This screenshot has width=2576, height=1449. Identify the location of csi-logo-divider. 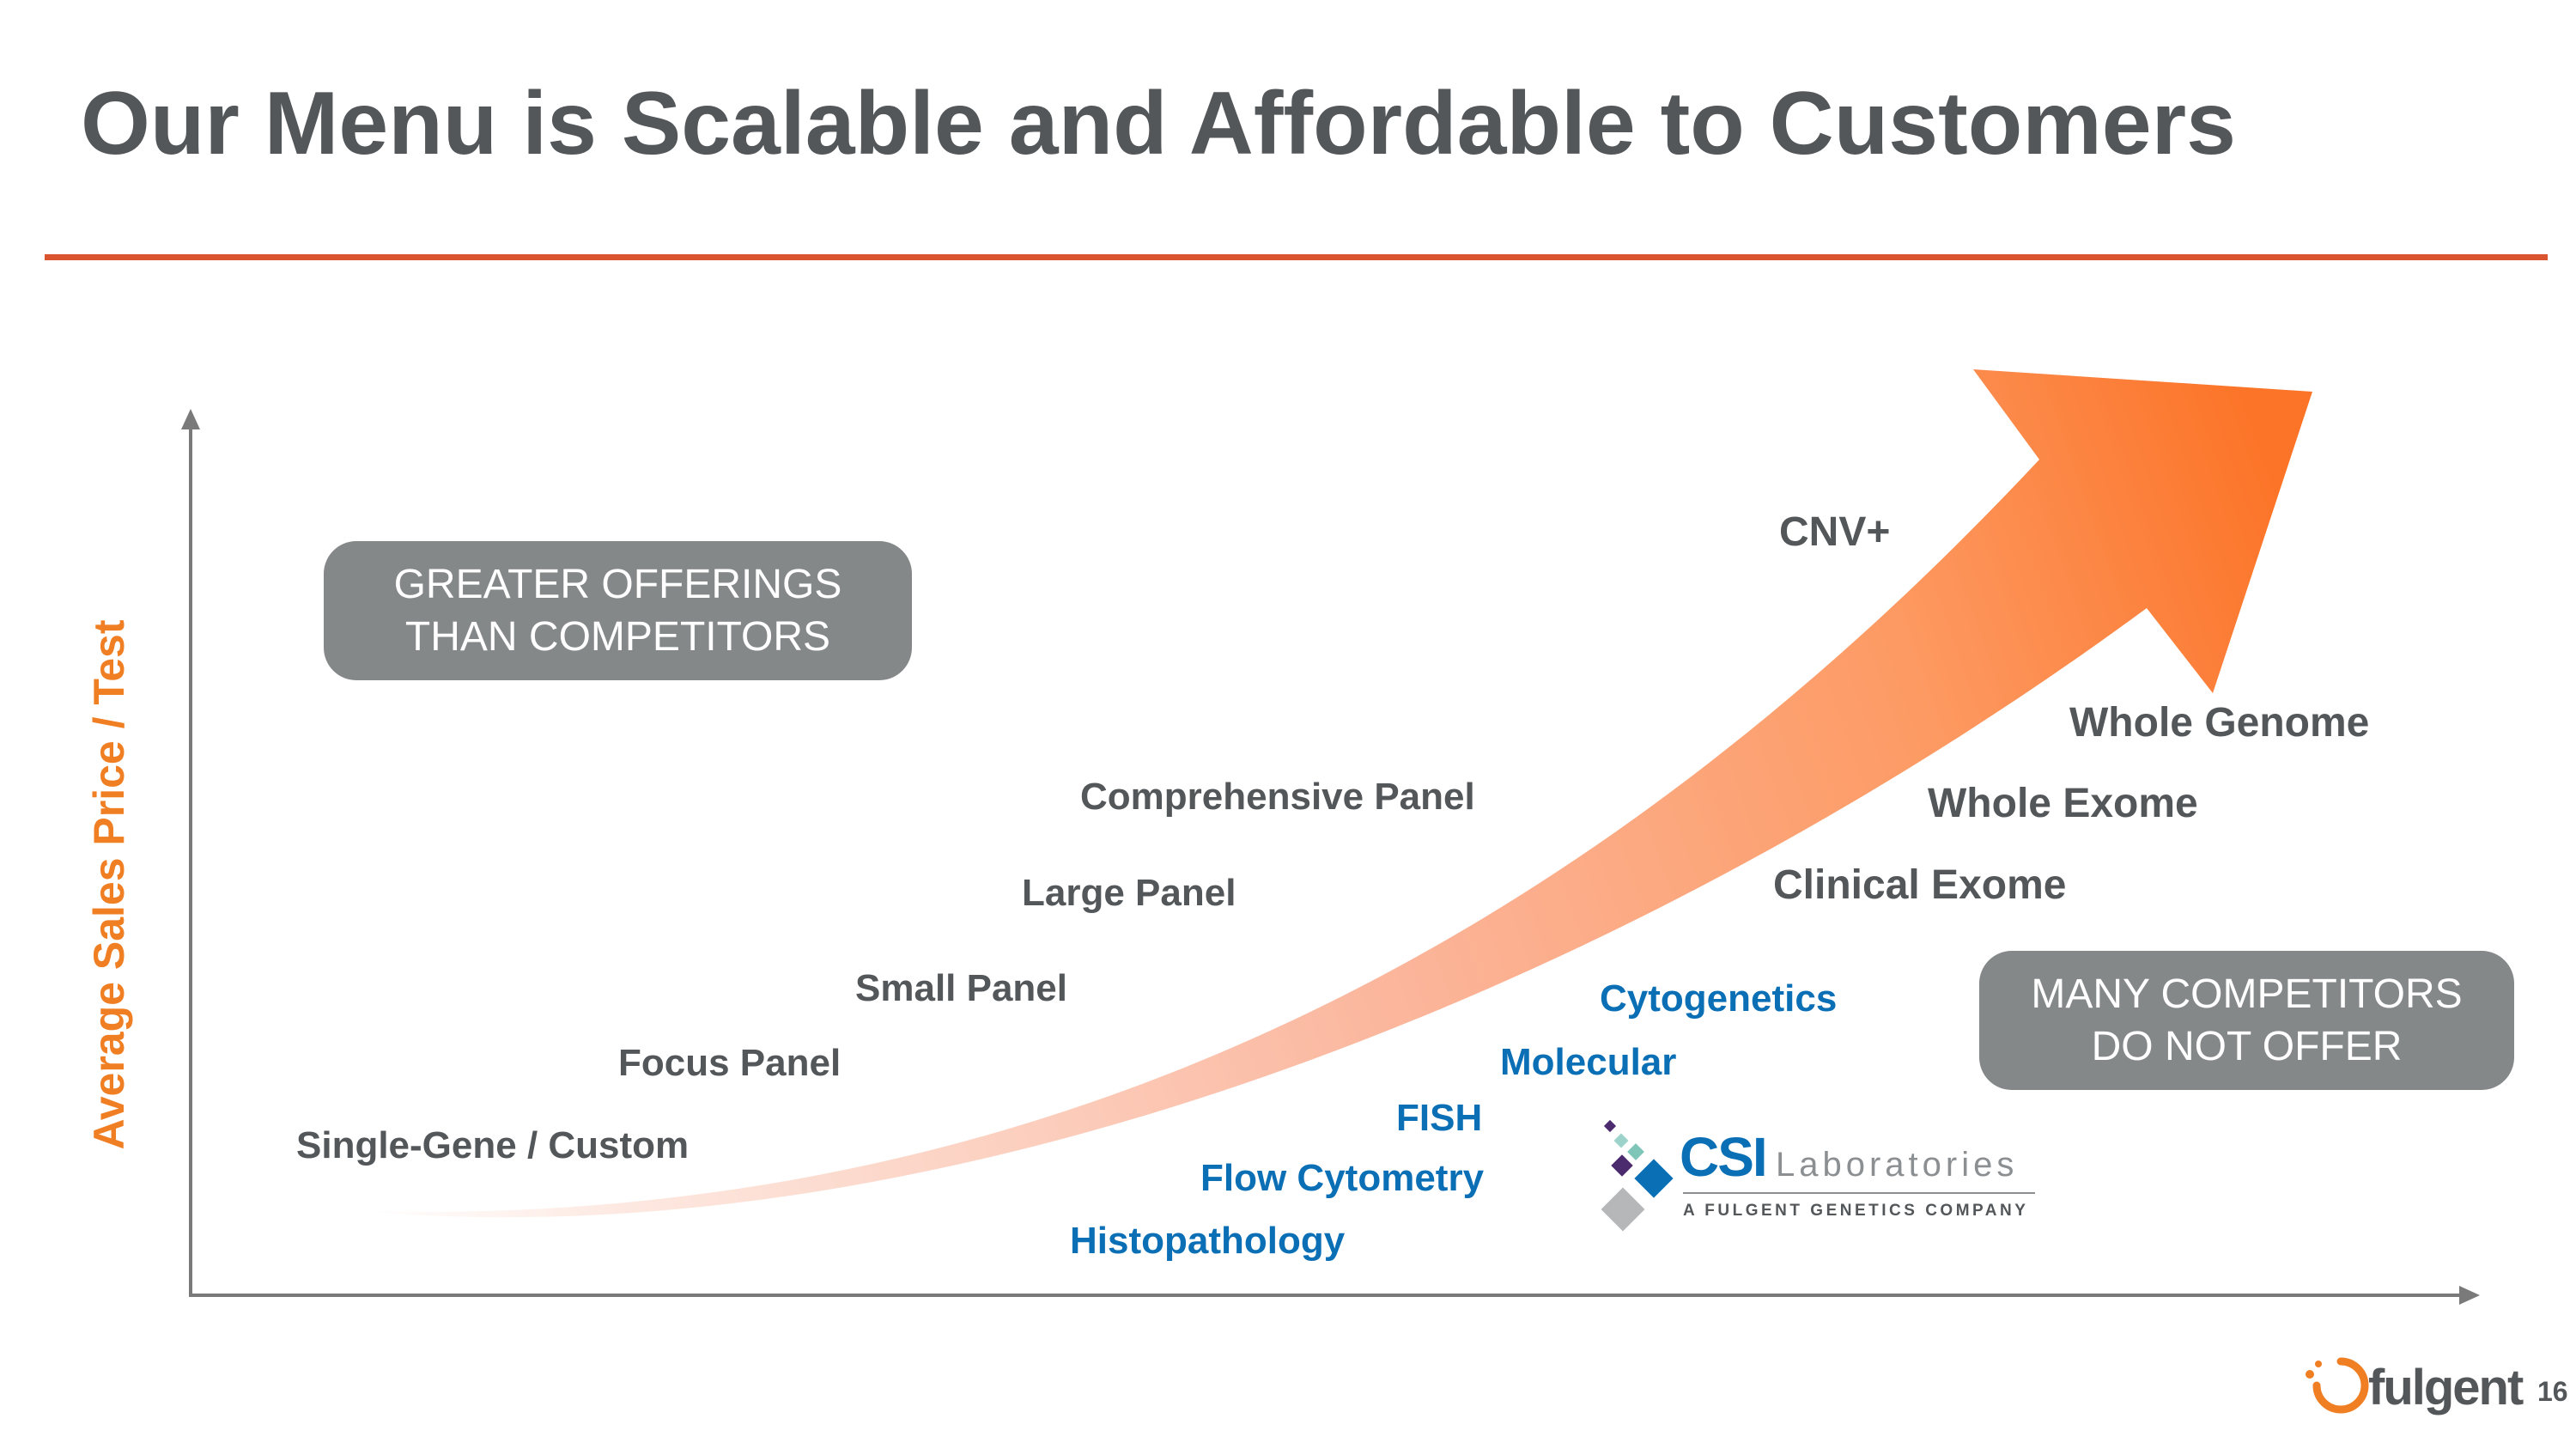
(1859, 1193).